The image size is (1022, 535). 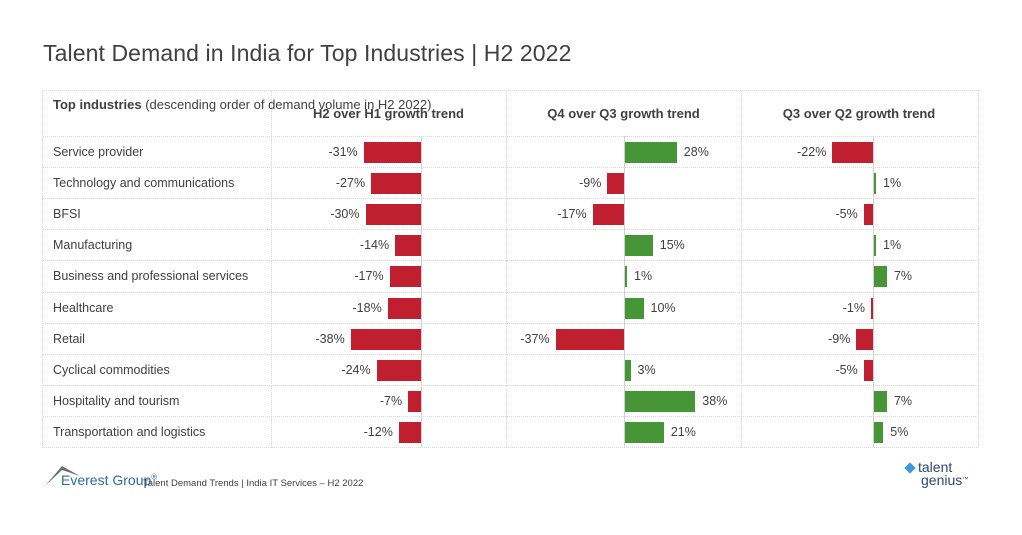 I want to click on value-label: -12%, so click(x=378, y=431).